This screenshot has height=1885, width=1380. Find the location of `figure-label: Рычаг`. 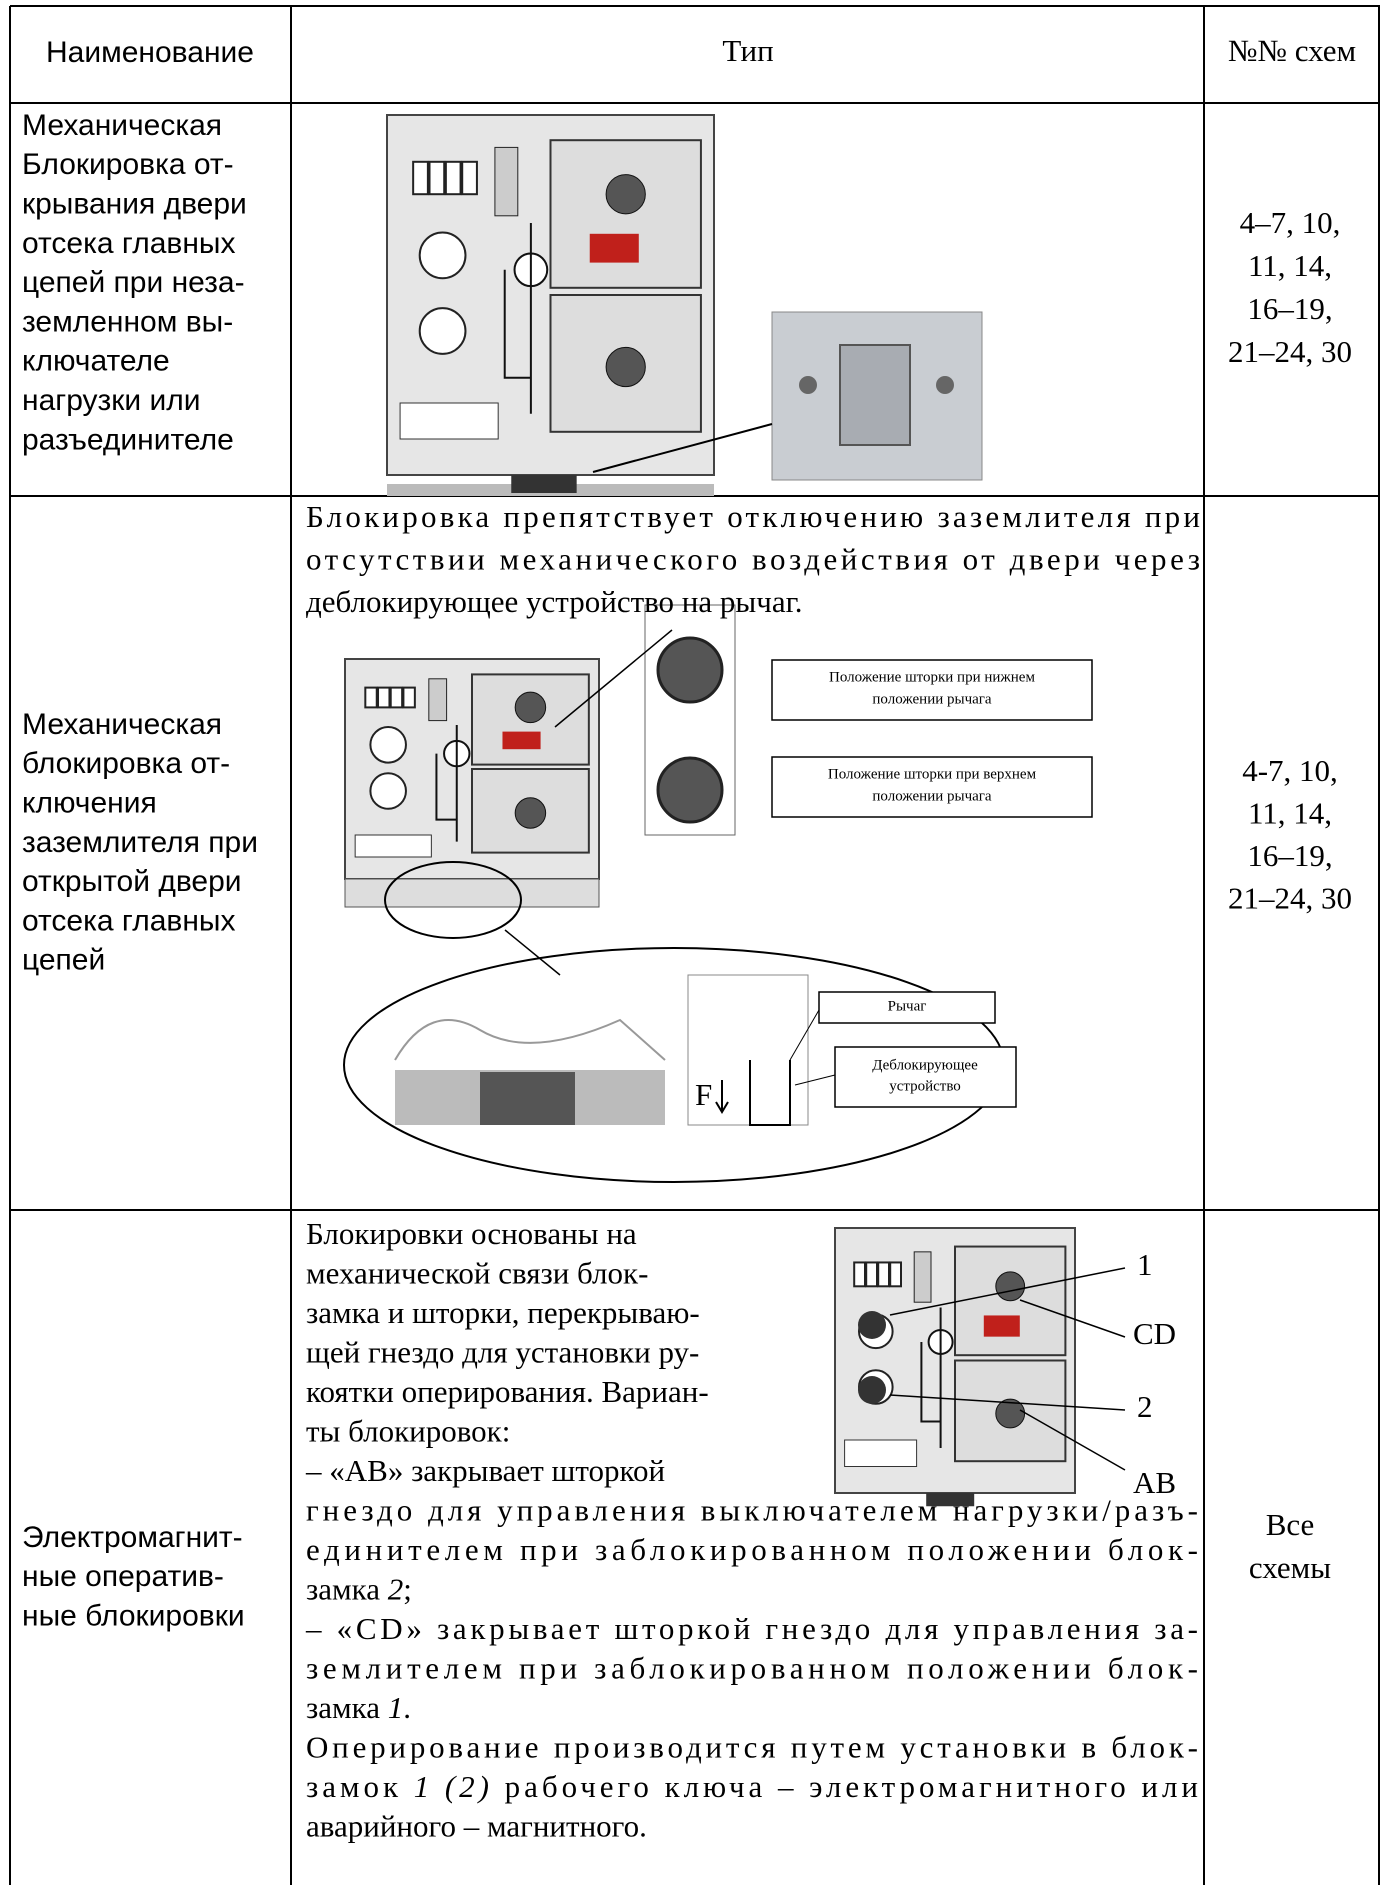

figure-label: Рычаг is located at coordinates (907, 1006).